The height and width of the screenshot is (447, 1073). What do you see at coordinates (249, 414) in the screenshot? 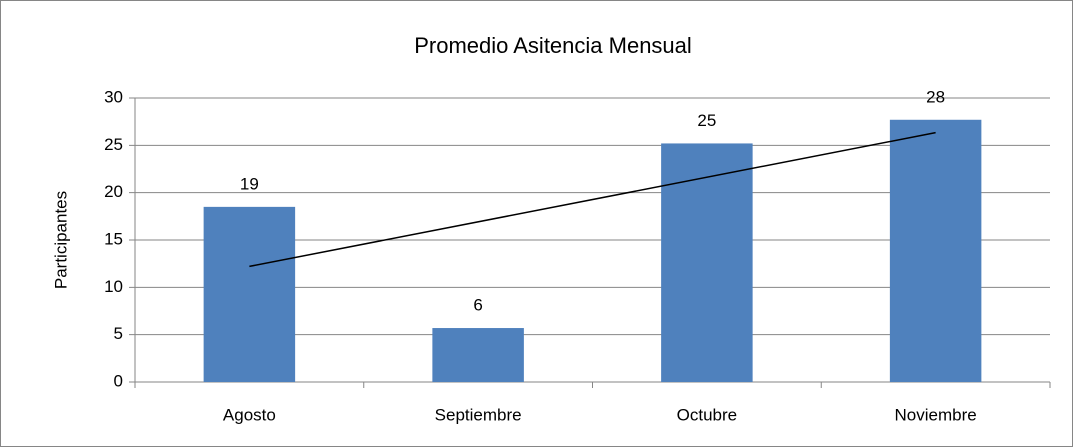
I see `x-tick-label: Agosto` at bounding box center [249, 414].